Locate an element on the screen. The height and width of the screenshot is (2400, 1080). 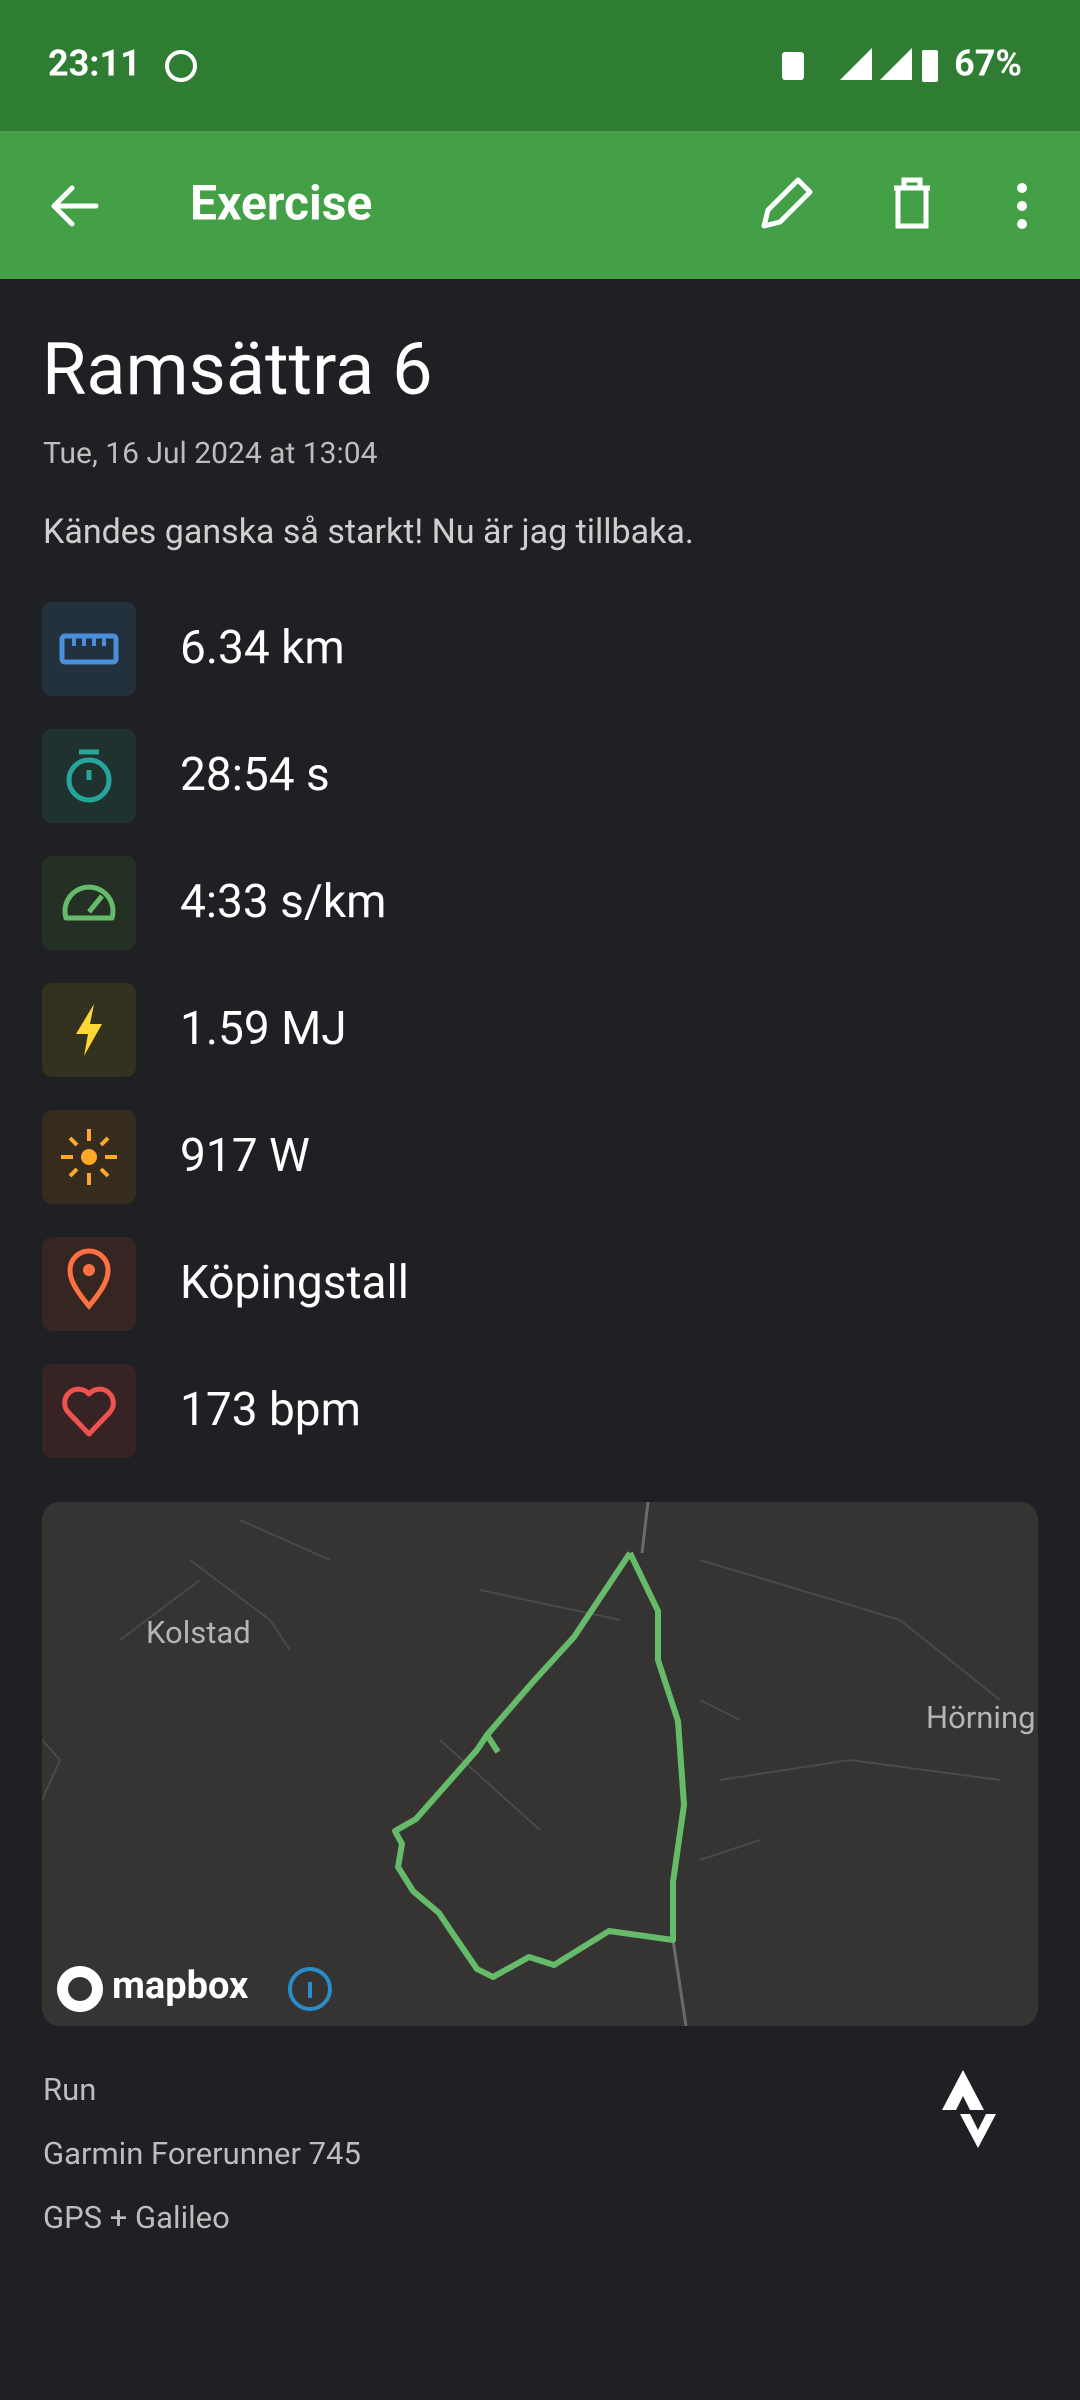
stat-value: 28:54 s is located at coordinates (255, 775).